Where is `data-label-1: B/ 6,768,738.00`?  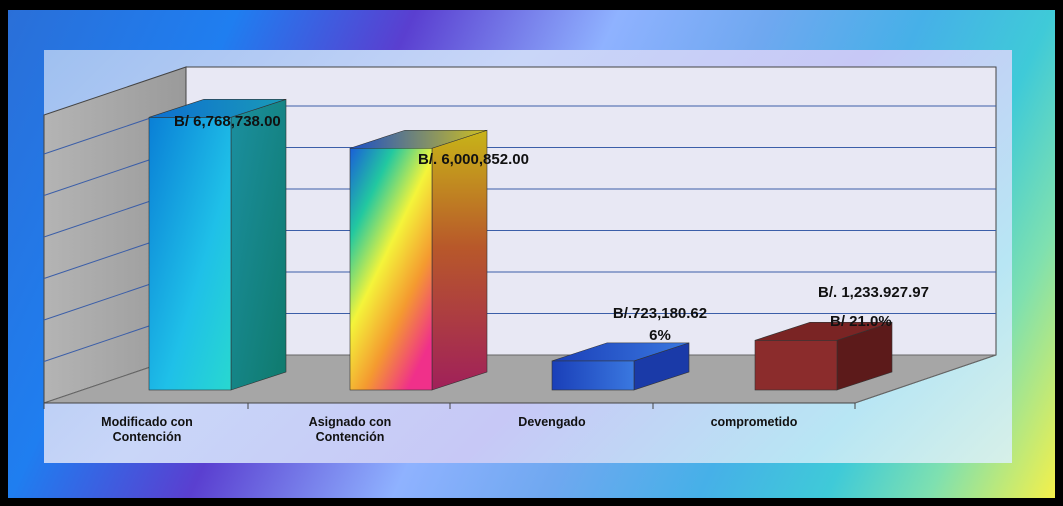
data-label-1: B/ 6,768,738.00 is located at coordinates (227, 121).